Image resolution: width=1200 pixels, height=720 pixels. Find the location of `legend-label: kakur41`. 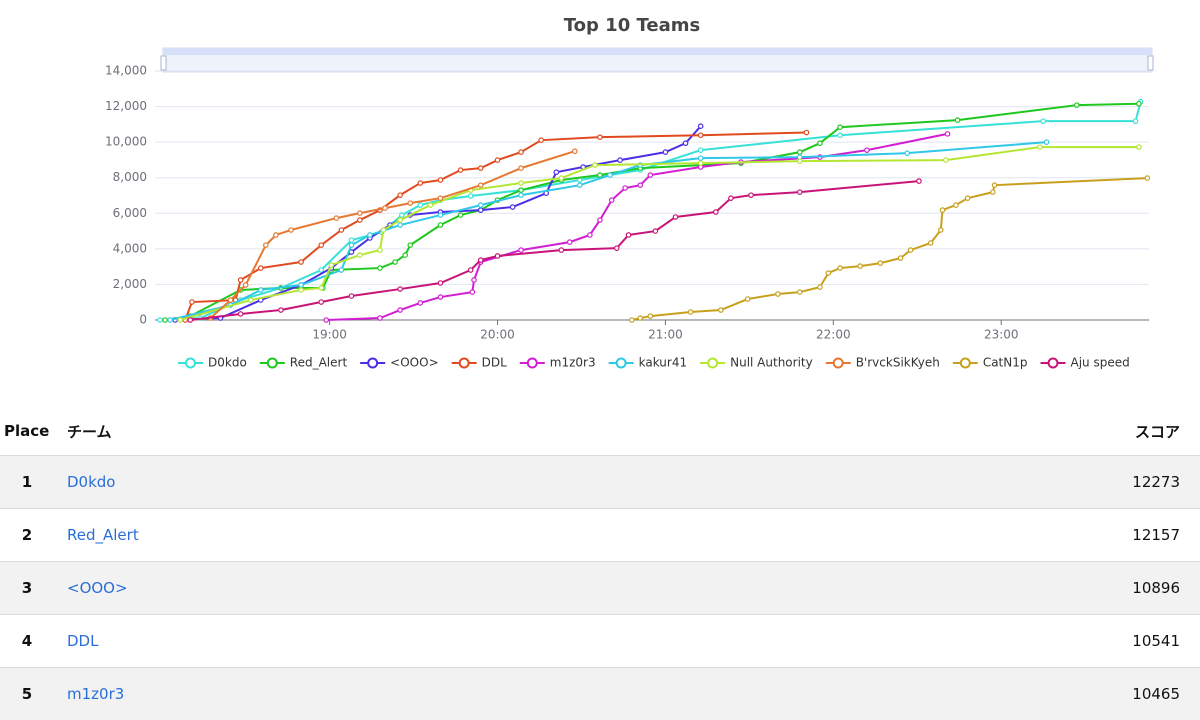

legend-label: kakur41 is located at coordinates (663, 363).